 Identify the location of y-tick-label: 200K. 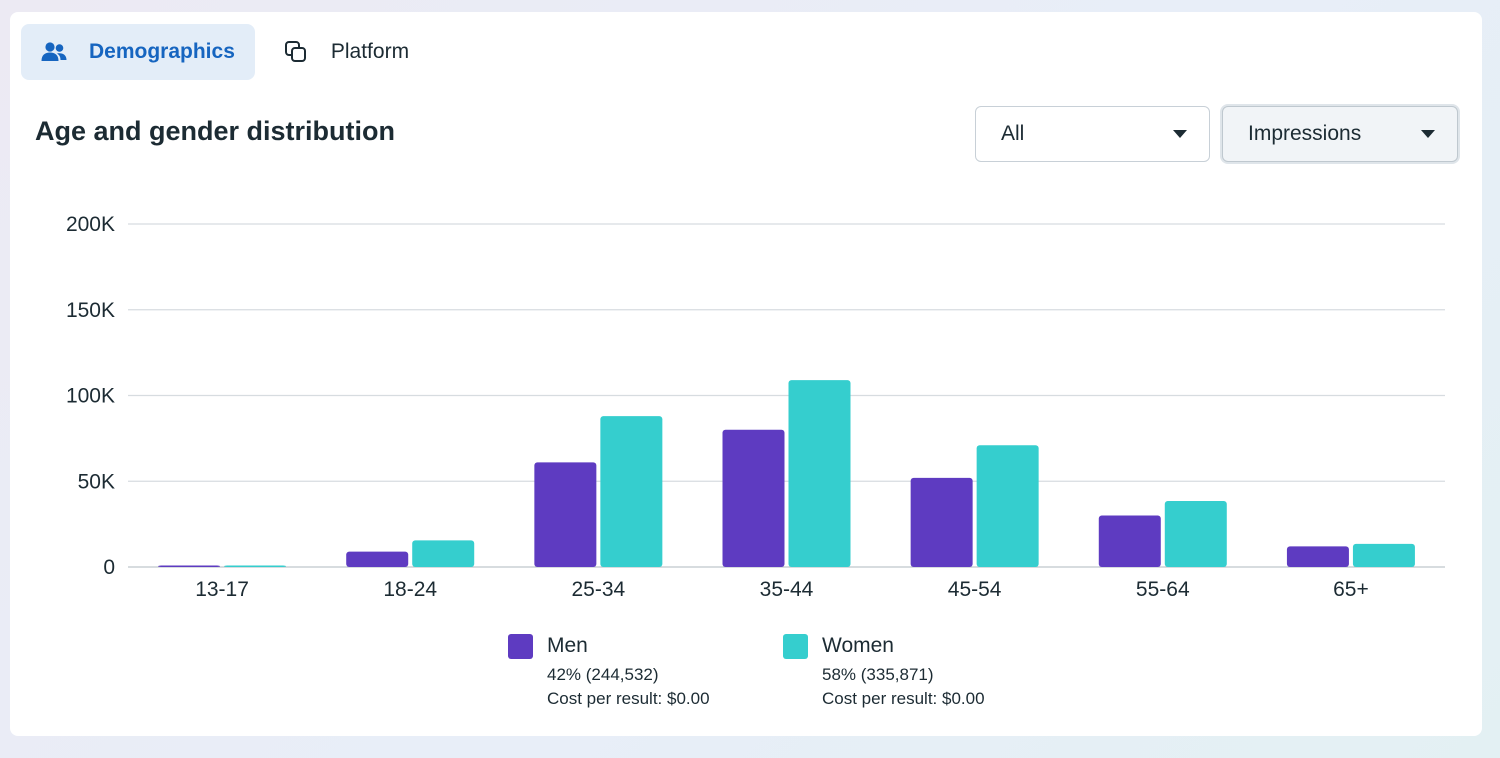
(90, 224).